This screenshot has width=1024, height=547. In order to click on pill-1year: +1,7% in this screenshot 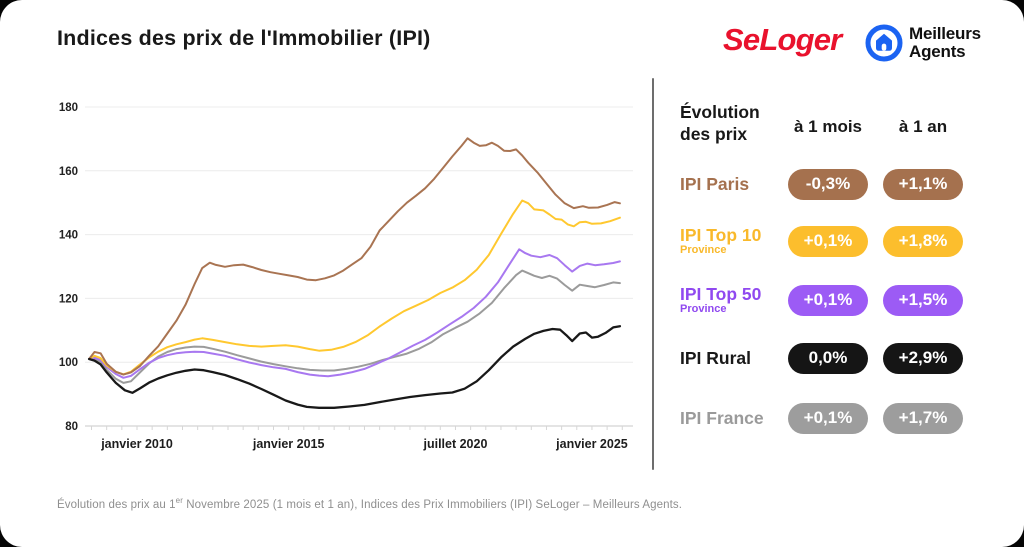, I will do `click(923, 418)`.